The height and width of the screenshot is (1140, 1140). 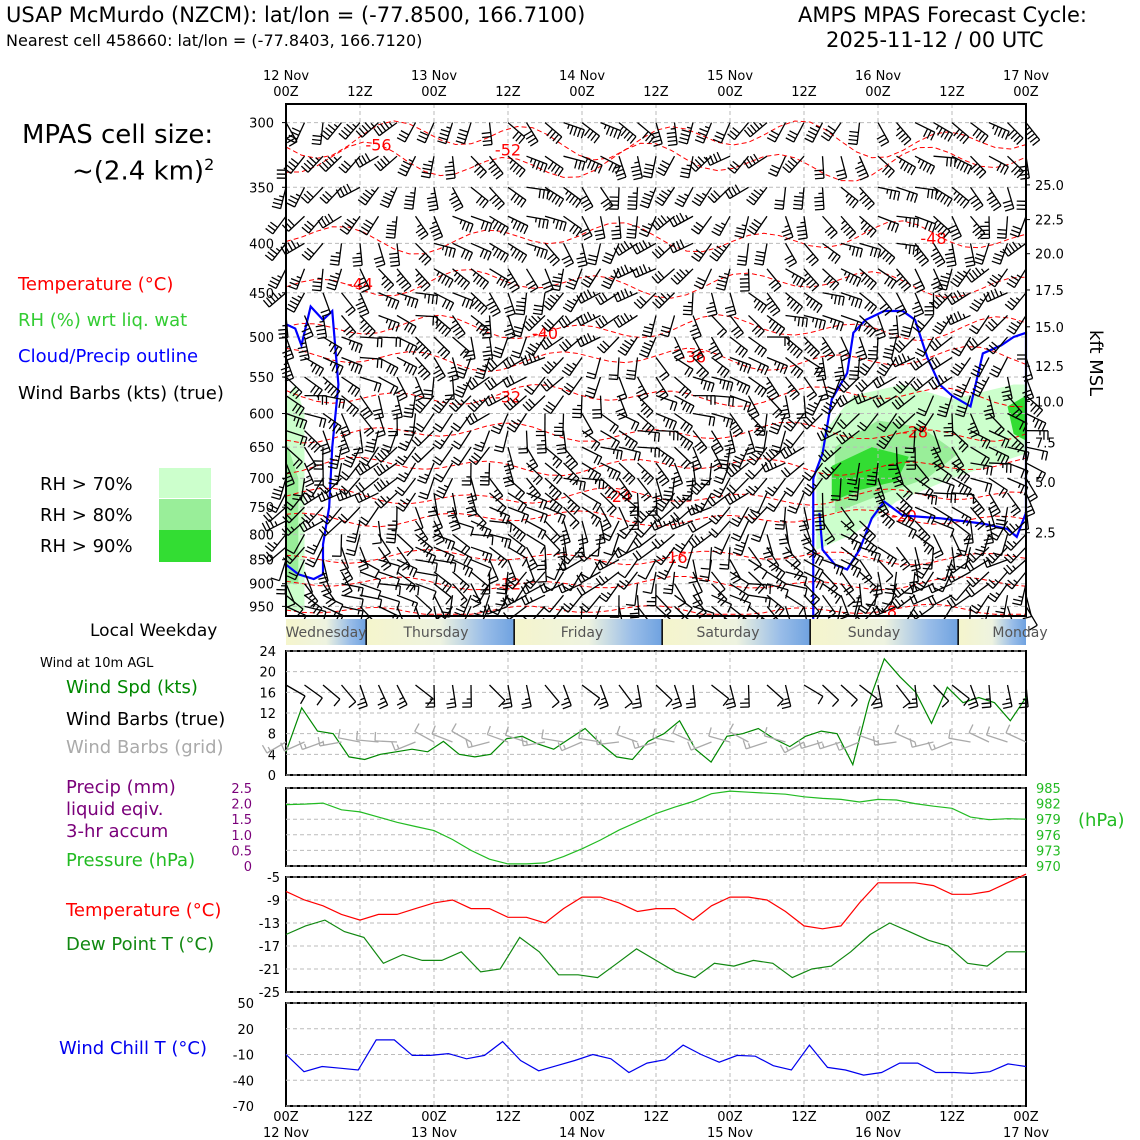 I want to click on pressure-tick-label: 400, so click(x=261, y=244).